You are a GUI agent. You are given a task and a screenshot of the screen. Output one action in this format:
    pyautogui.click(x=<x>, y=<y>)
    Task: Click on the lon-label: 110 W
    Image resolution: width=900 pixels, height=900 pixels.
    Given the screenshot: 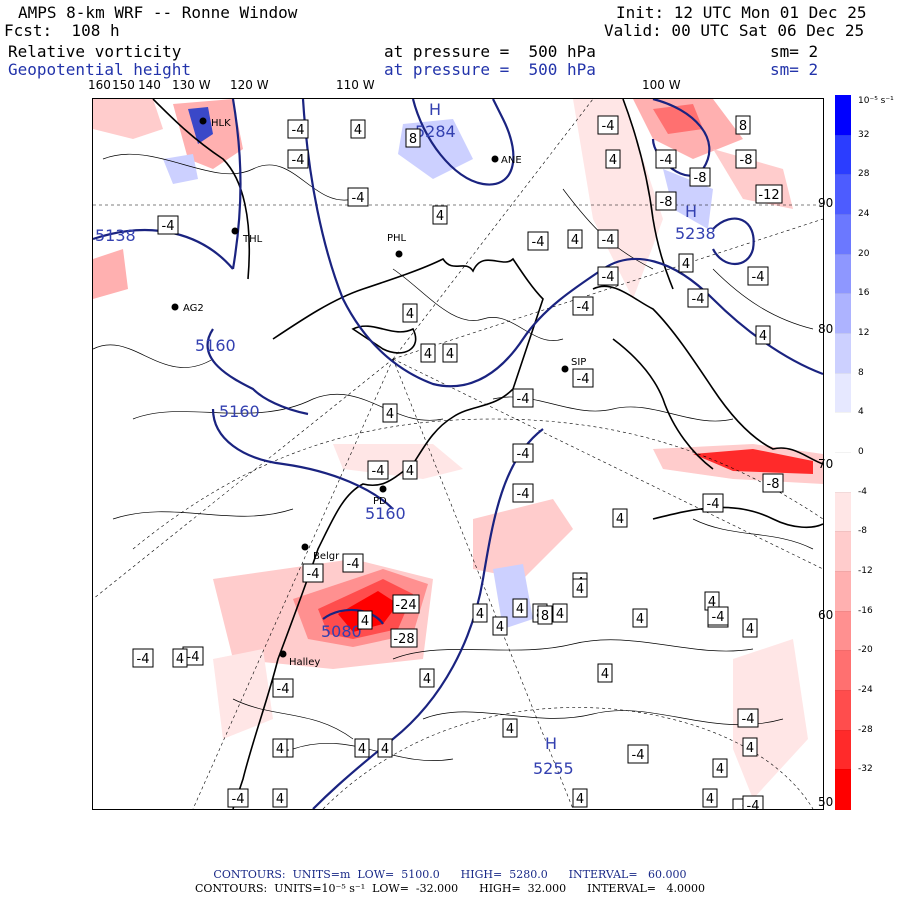 What is the action you would take?
    pyautogui.click(x=355, y=85)
    